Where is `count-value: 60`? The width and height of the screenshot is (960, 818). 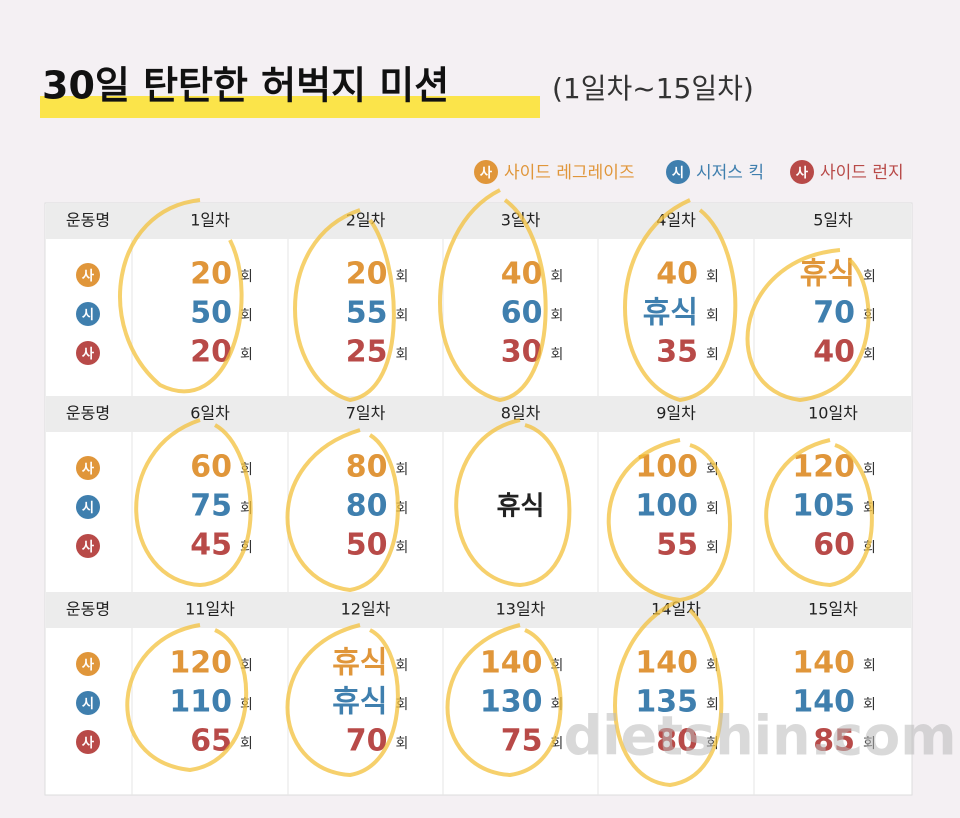 count-value: 60 is located at coordinates (522, 313).